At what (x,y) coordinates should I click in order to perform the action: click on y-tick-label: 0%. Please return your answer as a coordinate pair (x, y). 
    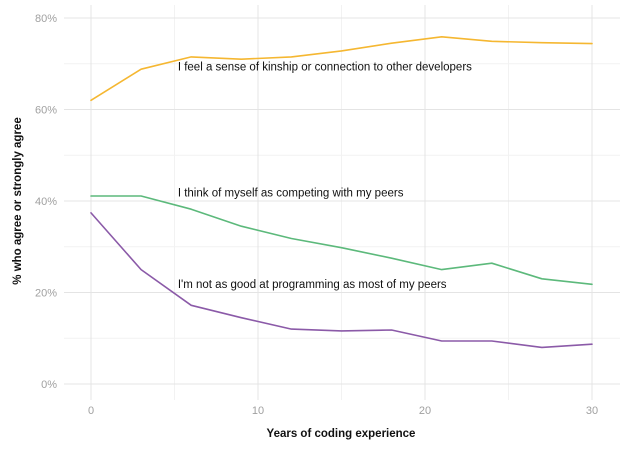
    Looking at the image, I should click on (49, 385).